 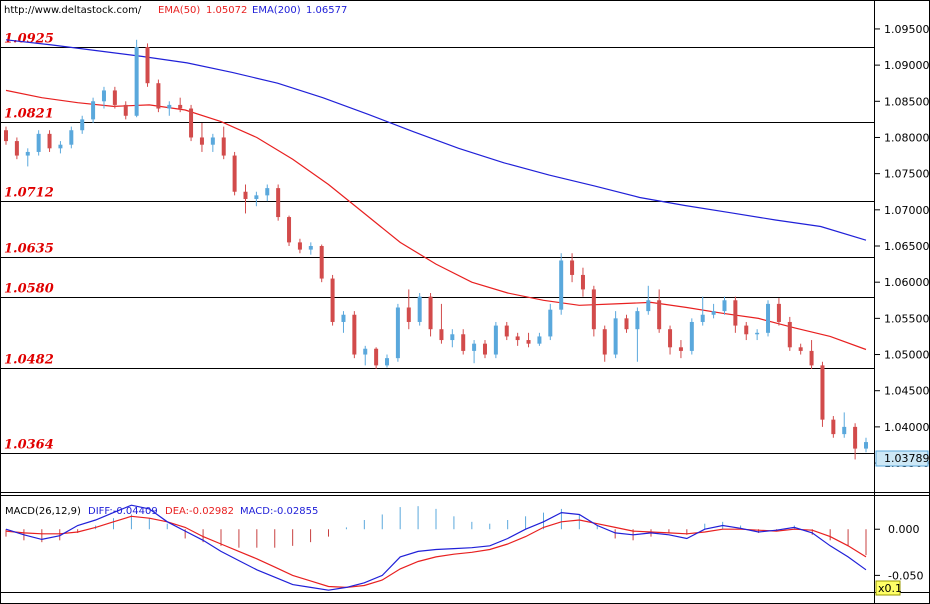 I want to click on level-label: 1.0712, so click(x=29, y=193).